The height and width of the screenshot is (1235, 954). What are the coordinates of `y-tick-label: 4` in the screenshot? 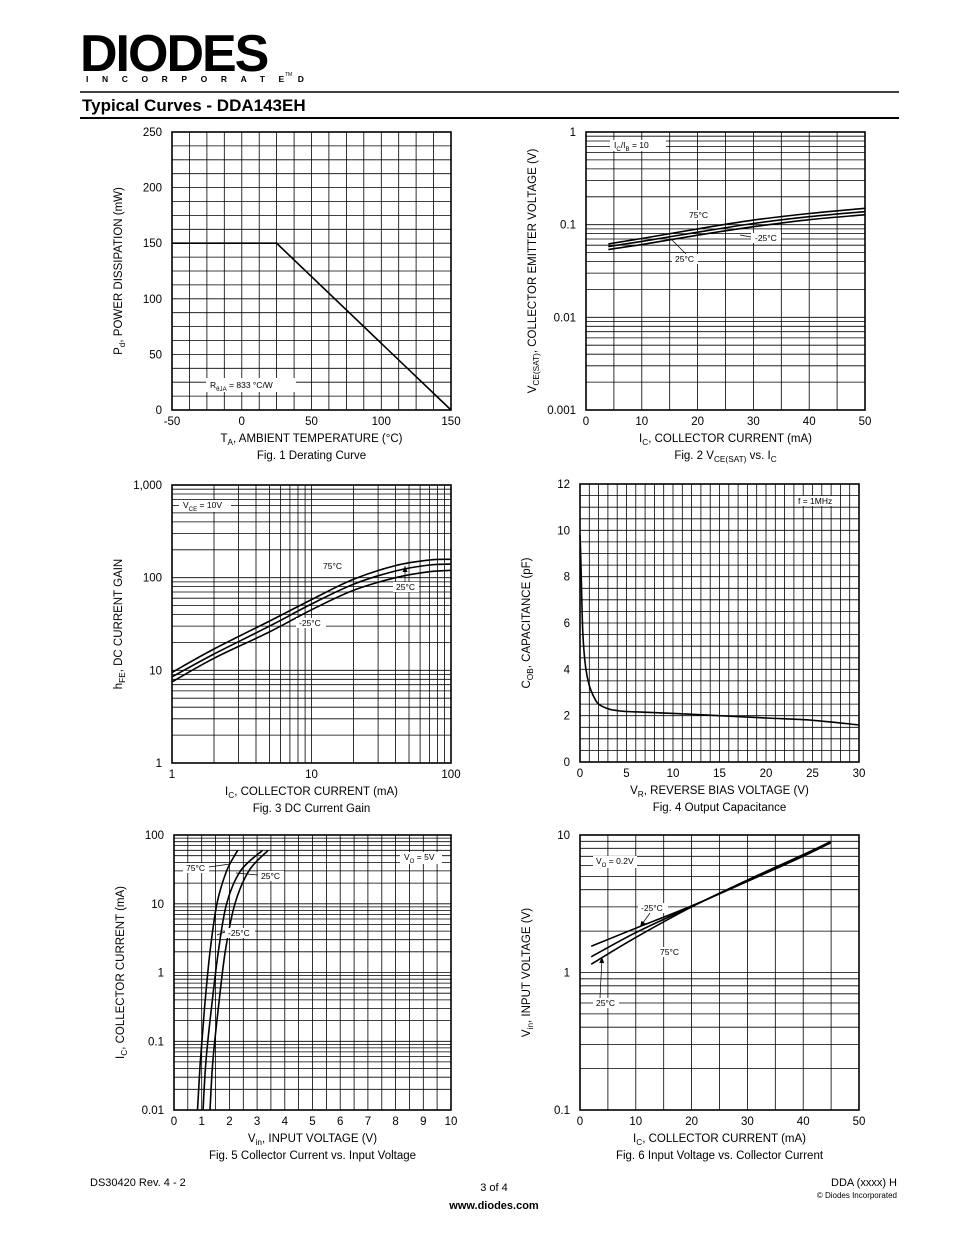 It's located at (567, 670).